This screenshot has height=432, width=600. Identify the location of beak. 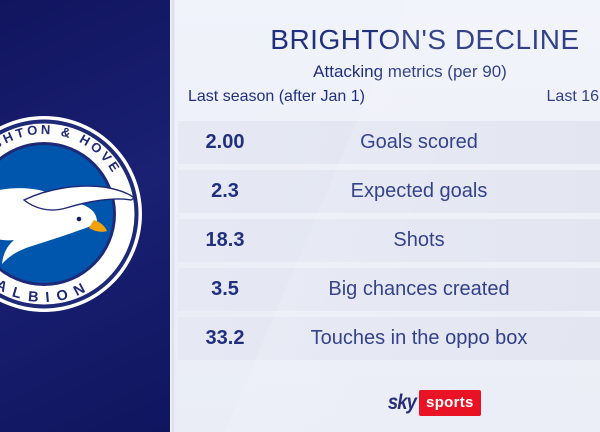
(98, 226).